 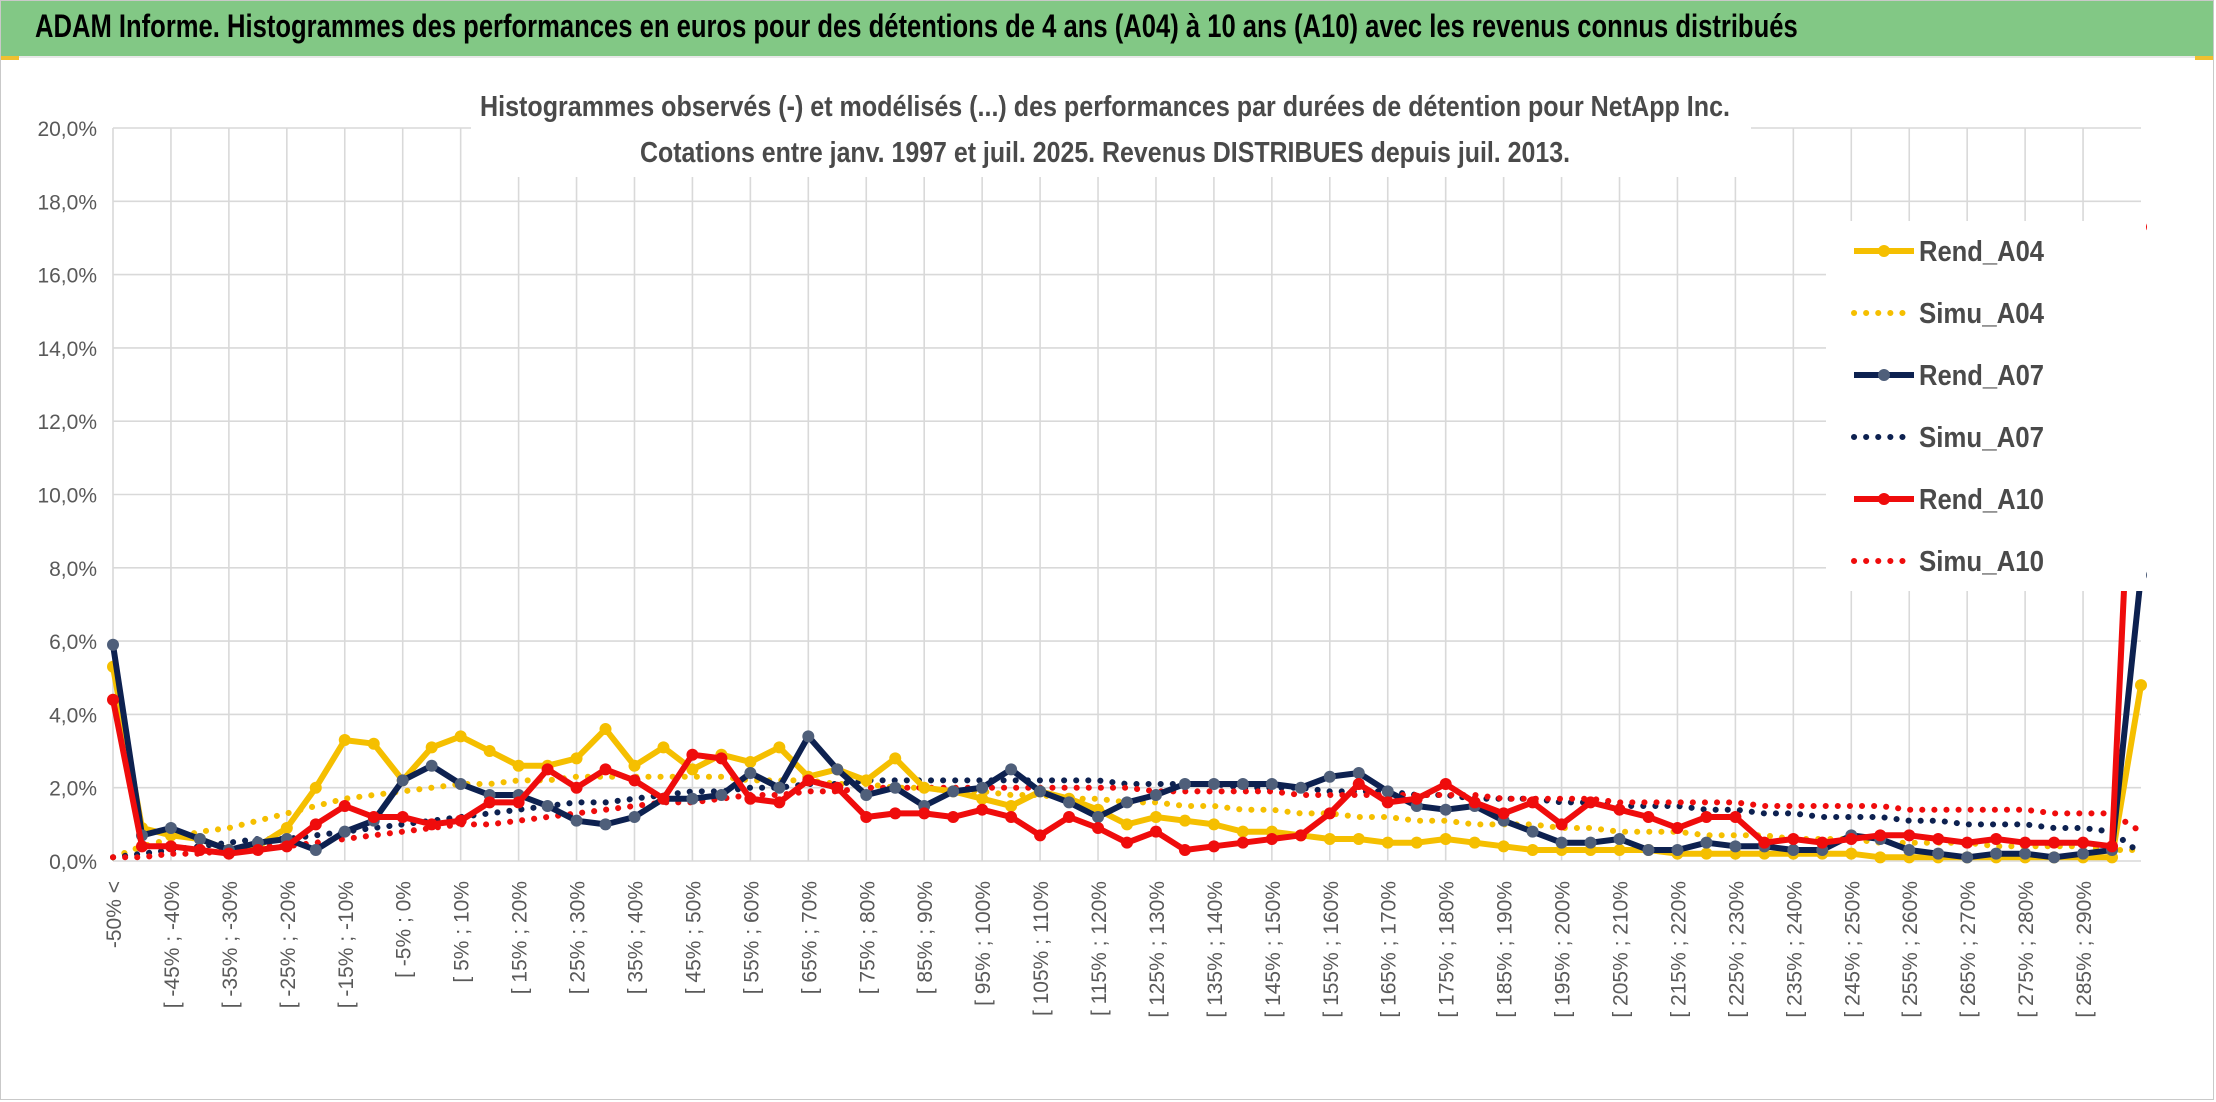 What do you see at coordinates (1389, 949) in the screenshot?
I see `x-tick-label: [ 165% ; 170%` at bounding box center [1389, 949].